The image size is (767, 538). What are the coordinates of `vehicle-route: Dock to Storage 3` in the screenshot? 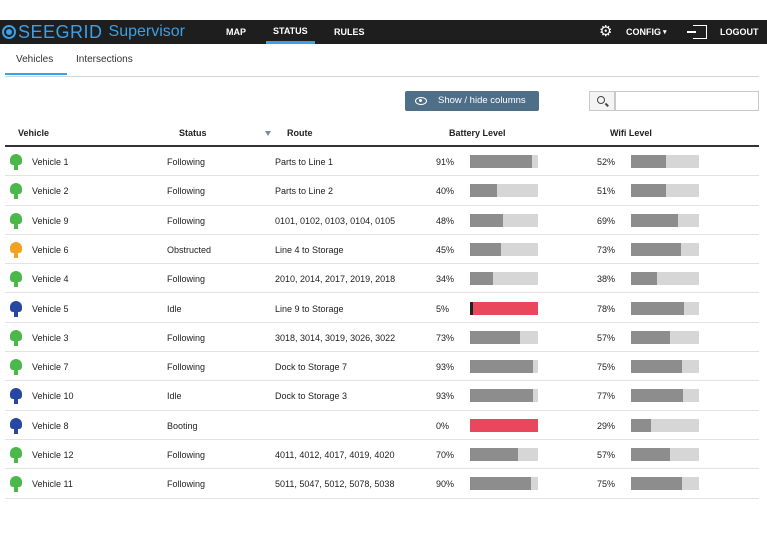 It's located at (311, 396).